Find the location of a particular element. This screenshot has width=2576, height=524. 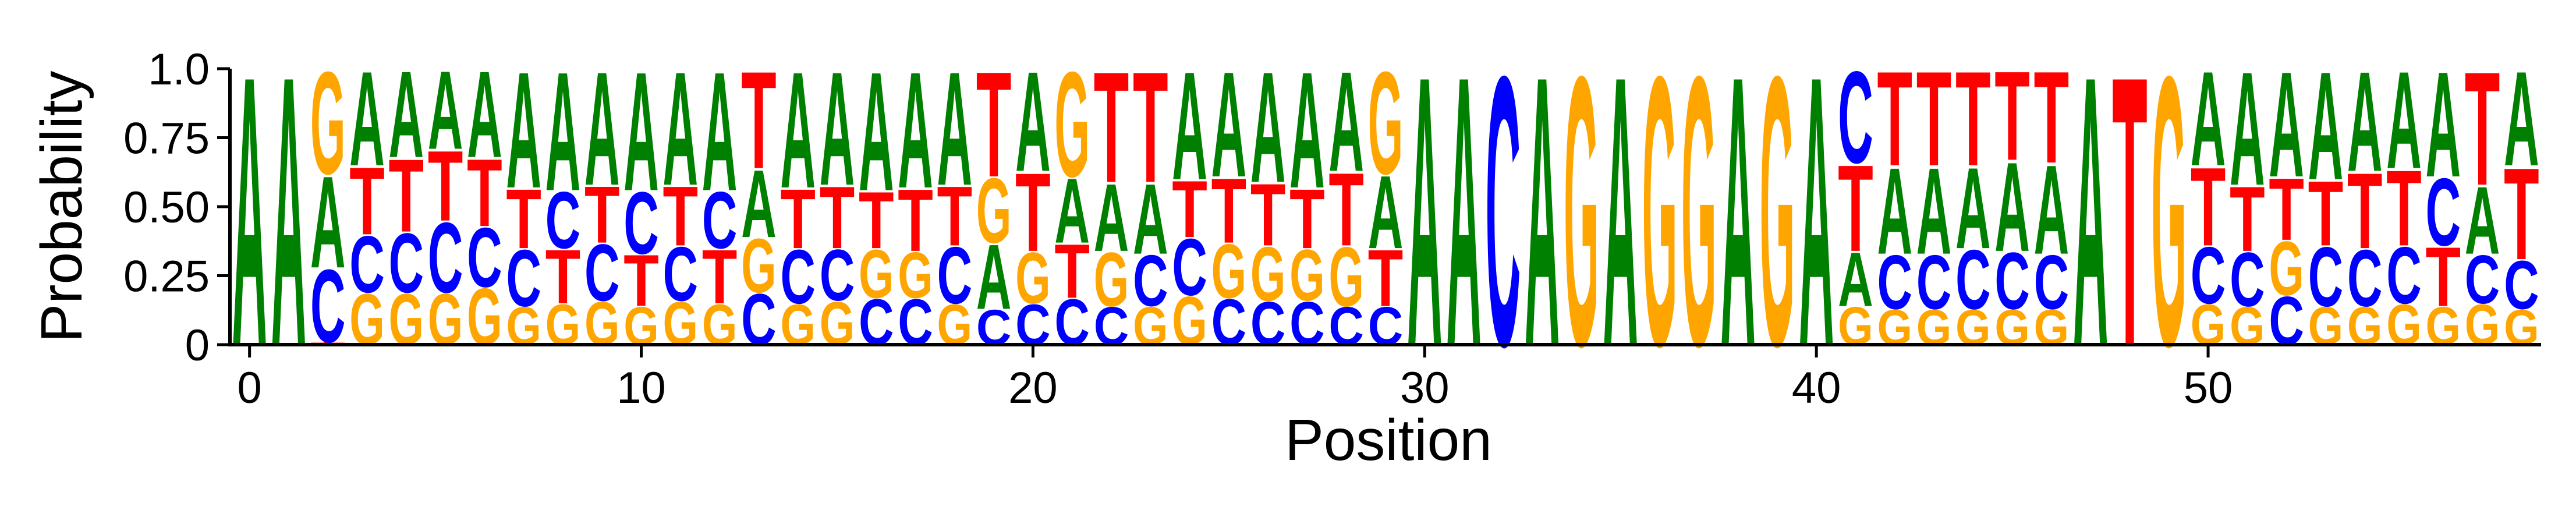

x-tick-label: 0 is located at coordinates (250, 388).